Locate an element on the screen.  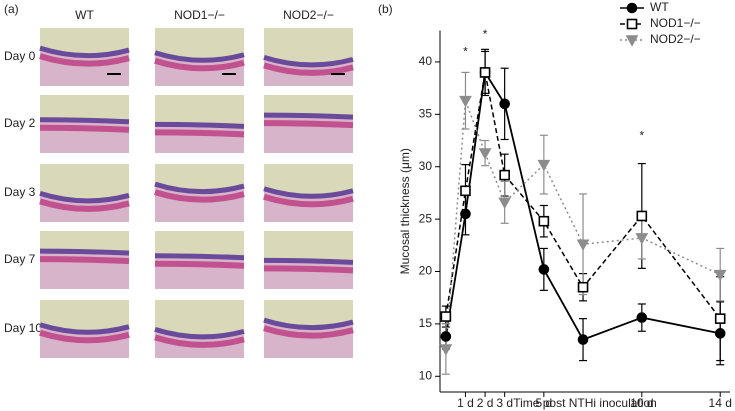
x-axis-label: Time post NTHi inoculation is located at coordinates (585, 403).